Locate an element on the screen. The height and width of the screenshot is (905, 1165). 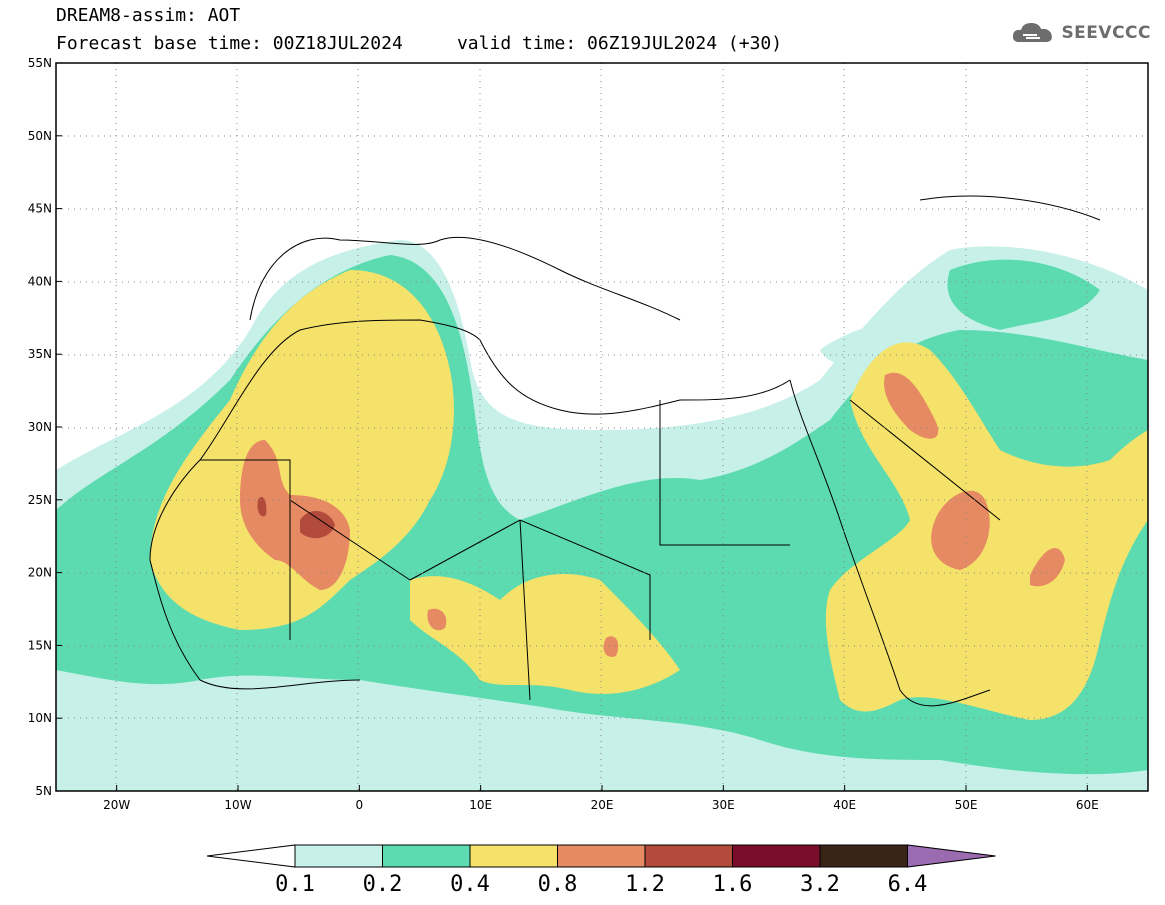
longitude-axis: 20W 10W 0 10E 20E 30E 40E 50E 60E is located at coordinates (601, 798).